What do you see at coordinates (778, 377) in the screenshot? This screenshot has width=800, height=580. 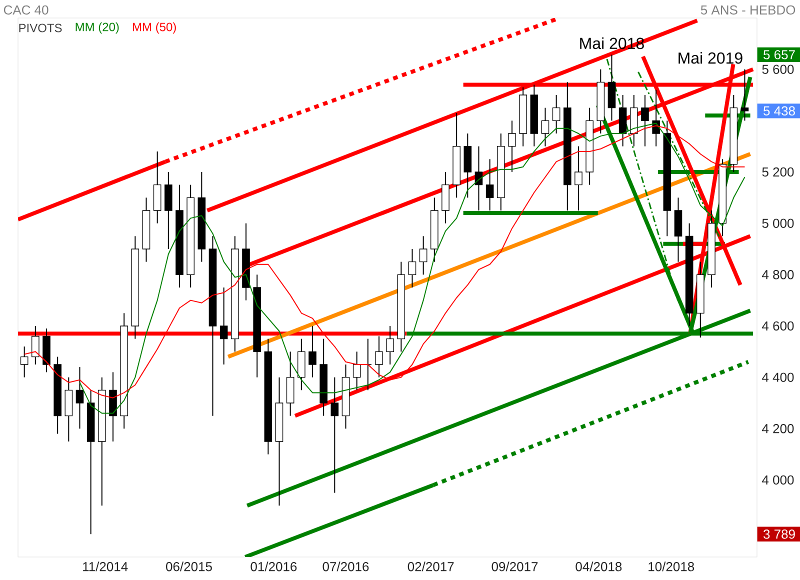 I see `y-tick-label: 4 400` at bounding box center [778, 377].